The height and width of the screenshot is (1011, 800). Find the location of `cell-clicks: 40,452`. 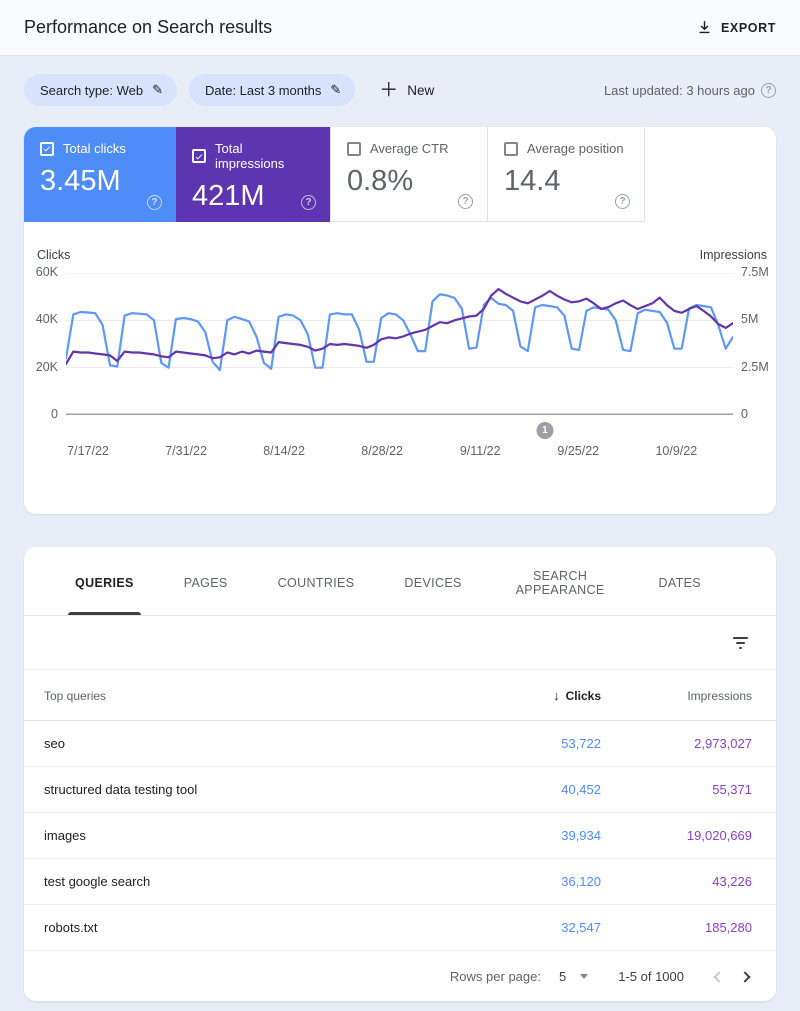

cell-clicks: 40,452 is located at coordinates (526, 789).